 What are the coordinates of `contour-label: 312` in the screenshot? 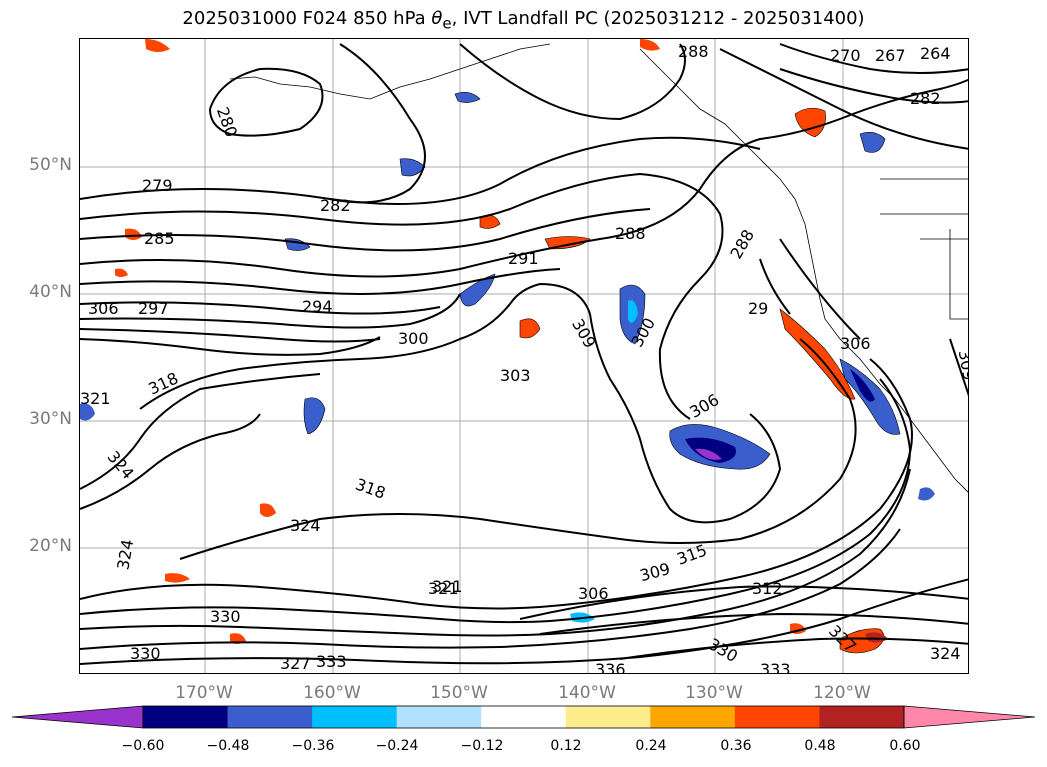 It's located at (767, 588).